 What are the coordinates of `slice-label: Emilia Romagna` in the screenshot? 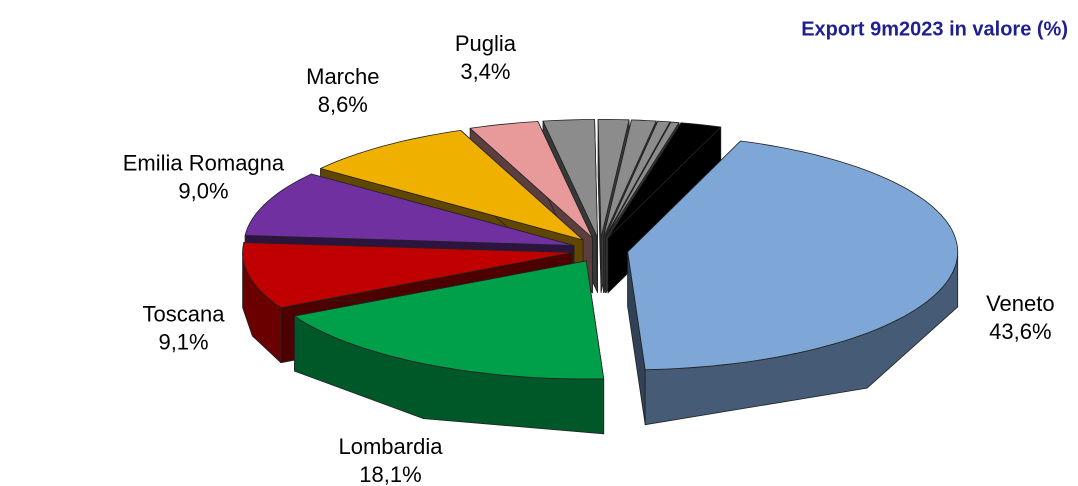 It's located at (204, 163).